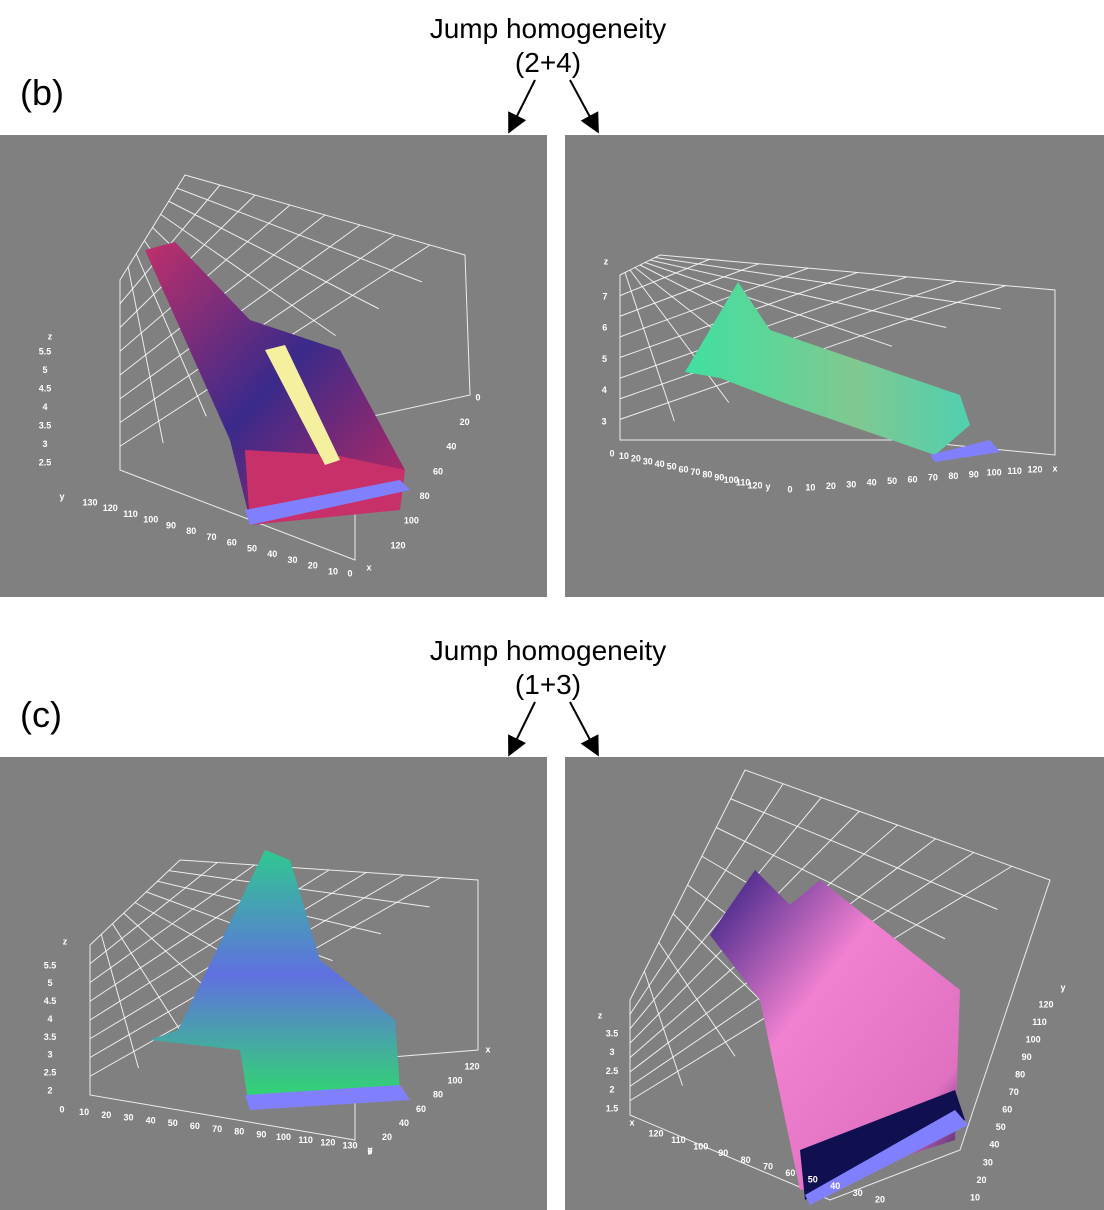 This screenshot has width=1104, height=1210. Describe the element at coordinates (42, 92) in the screenshot. I see `panel-label: (b)` at that location.